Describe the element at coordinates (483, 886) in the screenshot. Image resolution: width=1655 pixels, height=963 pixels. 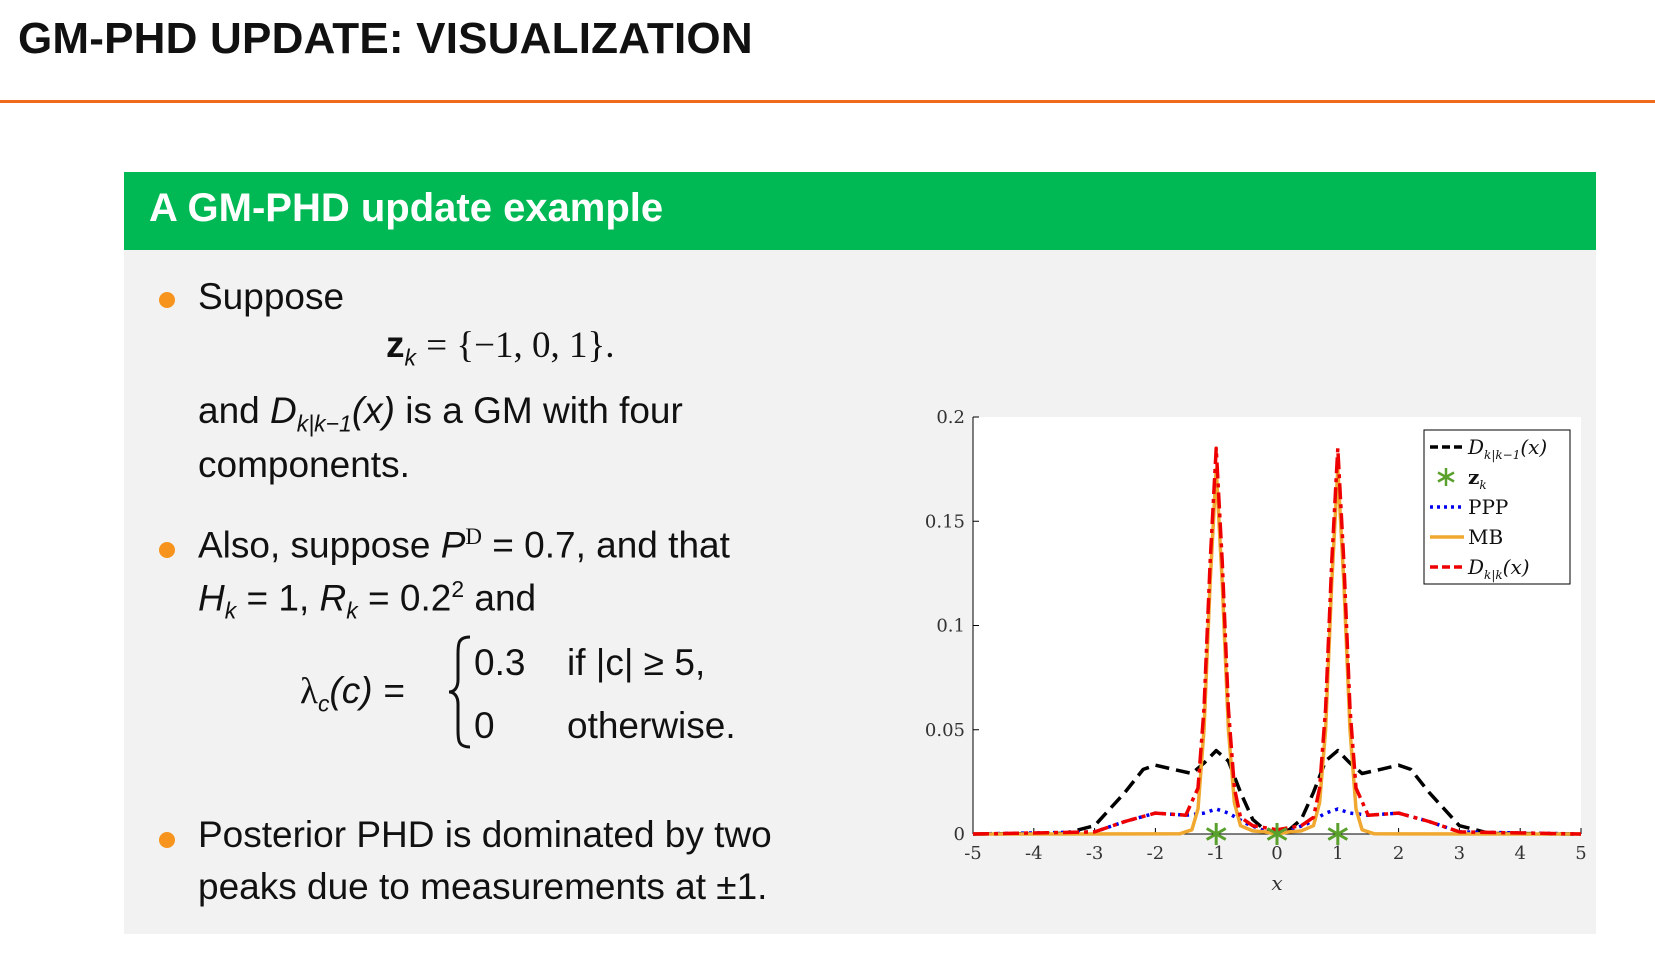
I see `bullet3-line2: peaks due to measurements at ±1.` at that location.